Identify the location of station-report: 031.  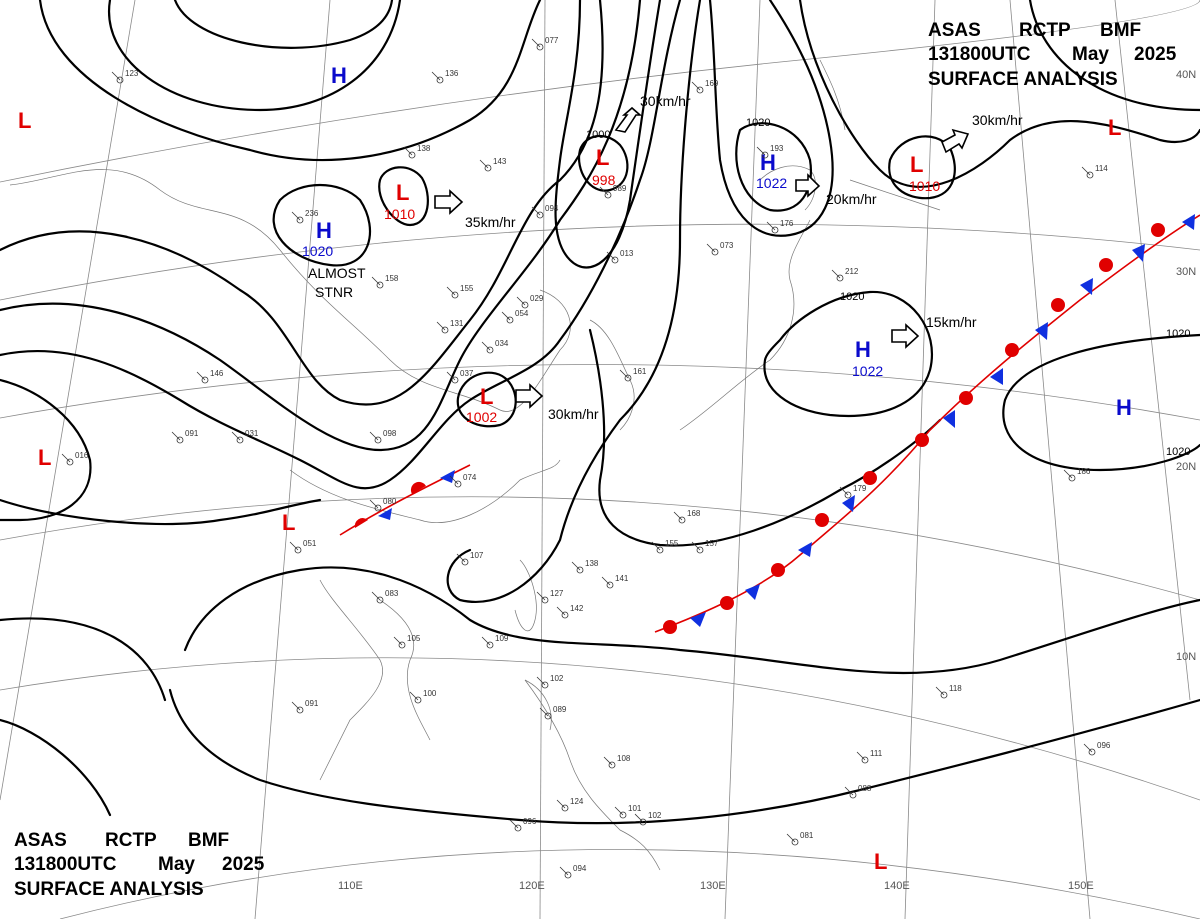
(245, 436).